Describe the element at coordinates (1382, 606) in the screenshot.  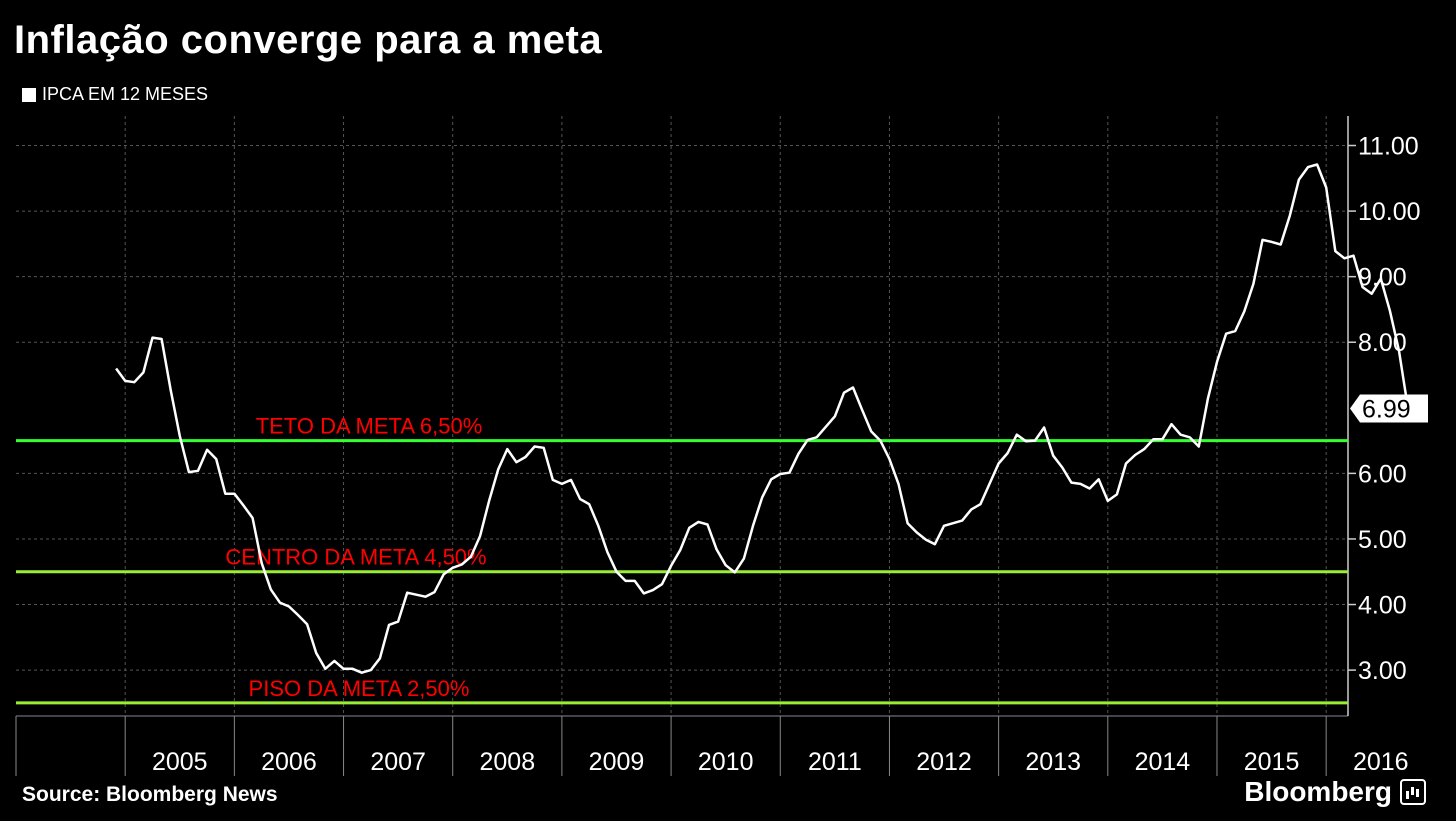
I see `y-tick-label: 4.00` at that location.